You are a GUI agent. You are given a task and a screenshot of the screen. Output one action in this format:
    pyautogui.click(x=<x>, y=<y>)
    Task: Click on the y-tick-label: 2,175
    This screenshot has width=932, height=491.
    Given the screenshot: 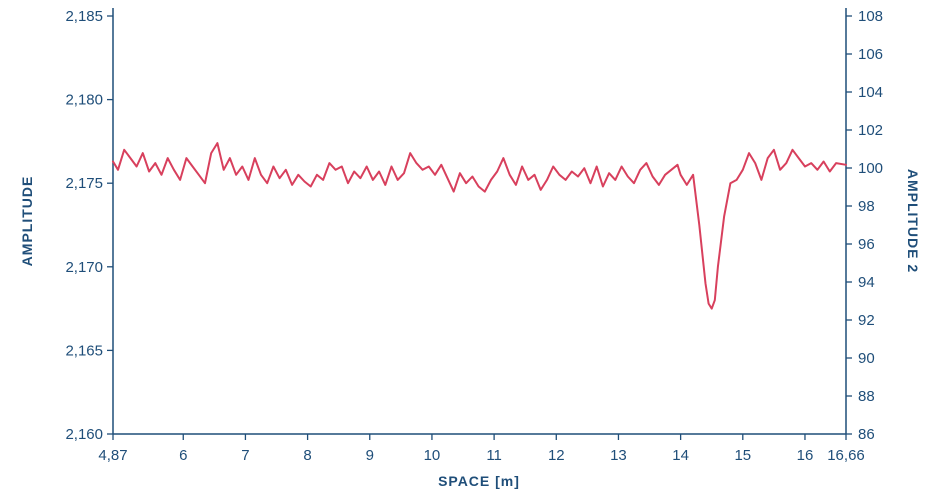 What is the action you would take?
    pyautogui.click(x=84, y=183)
    